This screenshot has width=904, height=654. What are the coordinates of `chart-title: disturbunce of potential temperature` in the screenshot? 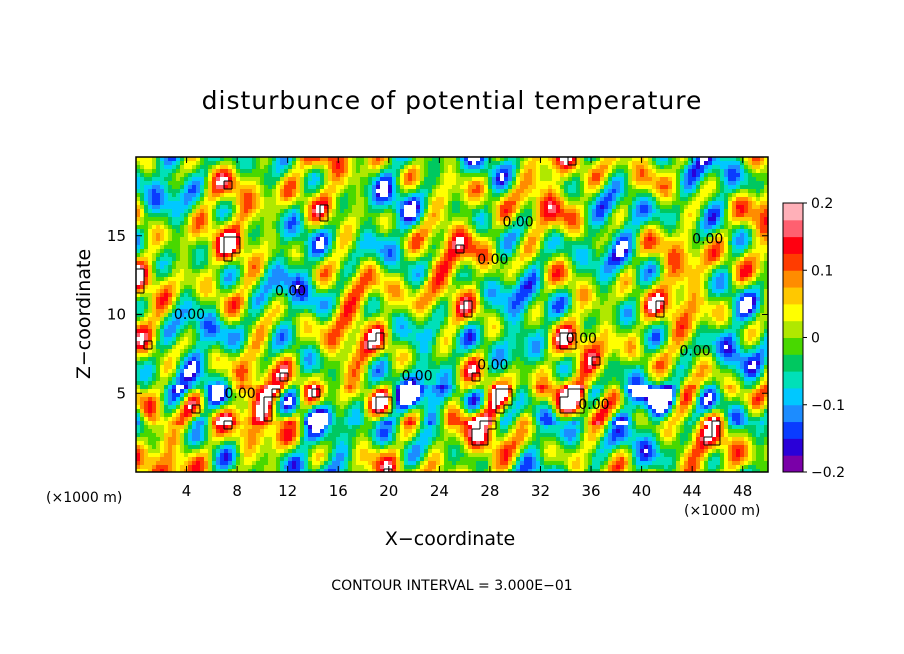 It's located at (452, 100).